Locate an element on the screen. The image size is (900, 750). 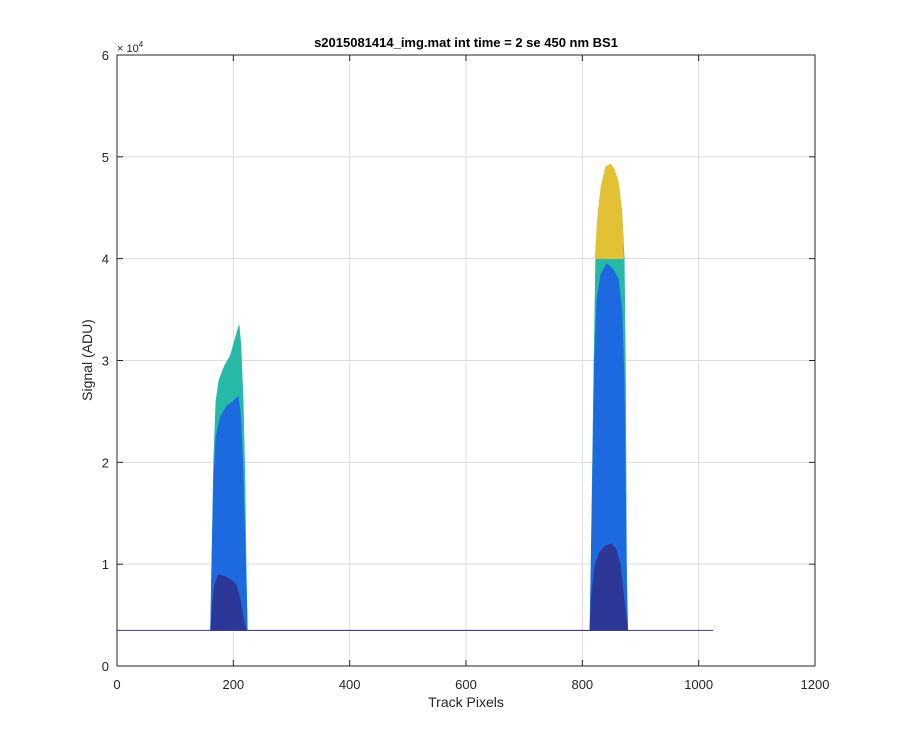
y-exponent-power: 4 is located at coordinates (141, 44).